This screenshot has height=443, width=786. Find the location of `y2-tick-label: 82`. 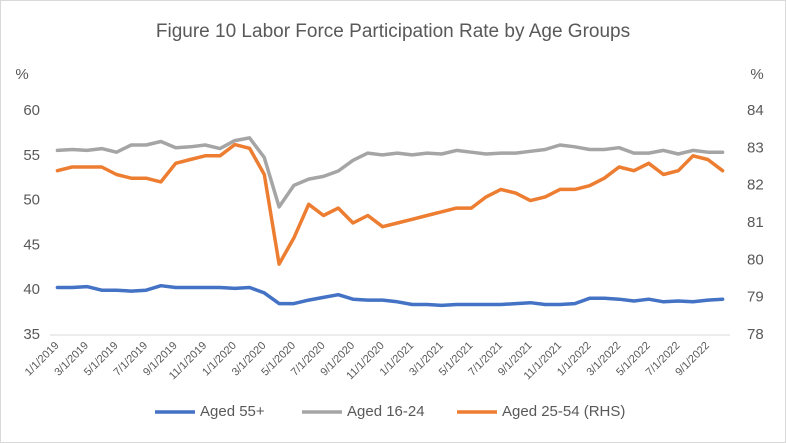

y2-tick-label: 82 is located at coordinates (755, 185).